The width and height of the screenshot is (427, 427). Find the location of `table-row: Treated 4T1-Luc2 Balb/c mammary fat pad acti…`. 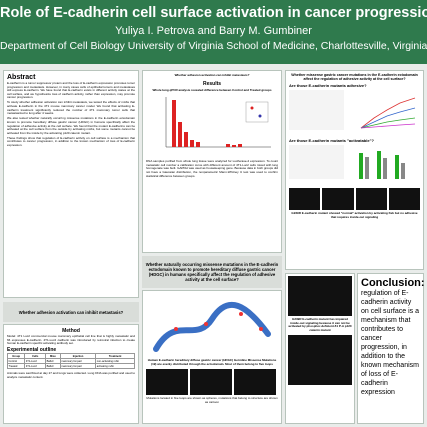

table-row: Treated 4T1-Luc2 Balb/c mammary fat pad acti… is located at coordinates (70, 366).